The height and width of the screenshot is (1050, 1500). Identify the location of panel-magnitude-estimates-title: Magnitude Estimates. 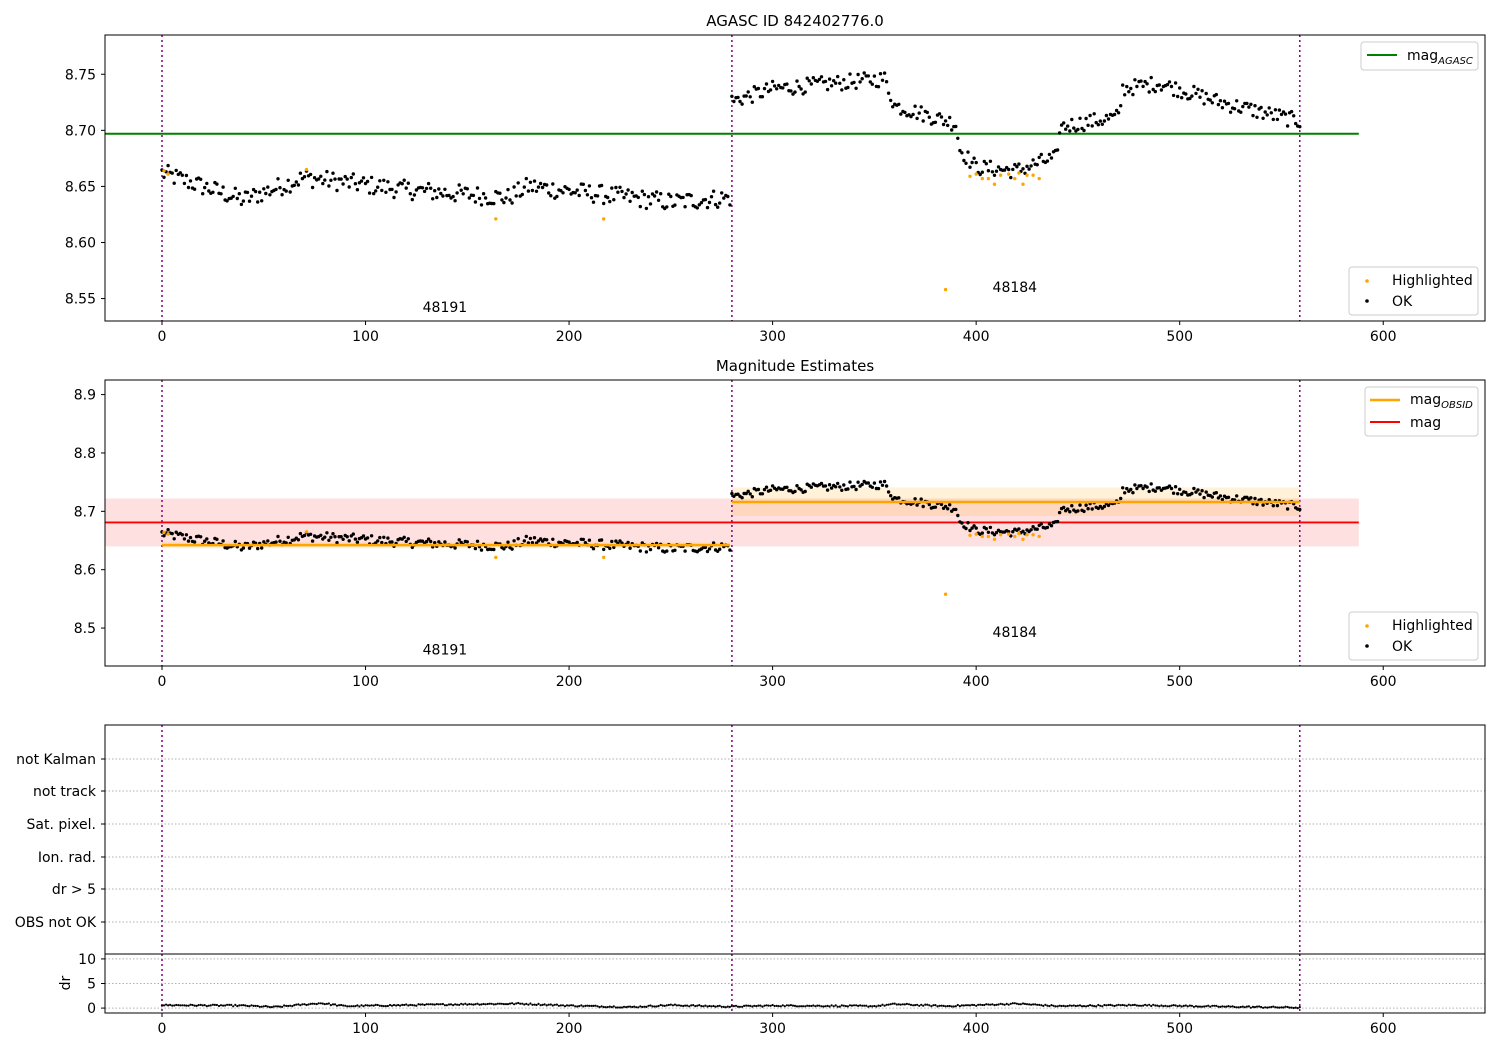
(795, 366).